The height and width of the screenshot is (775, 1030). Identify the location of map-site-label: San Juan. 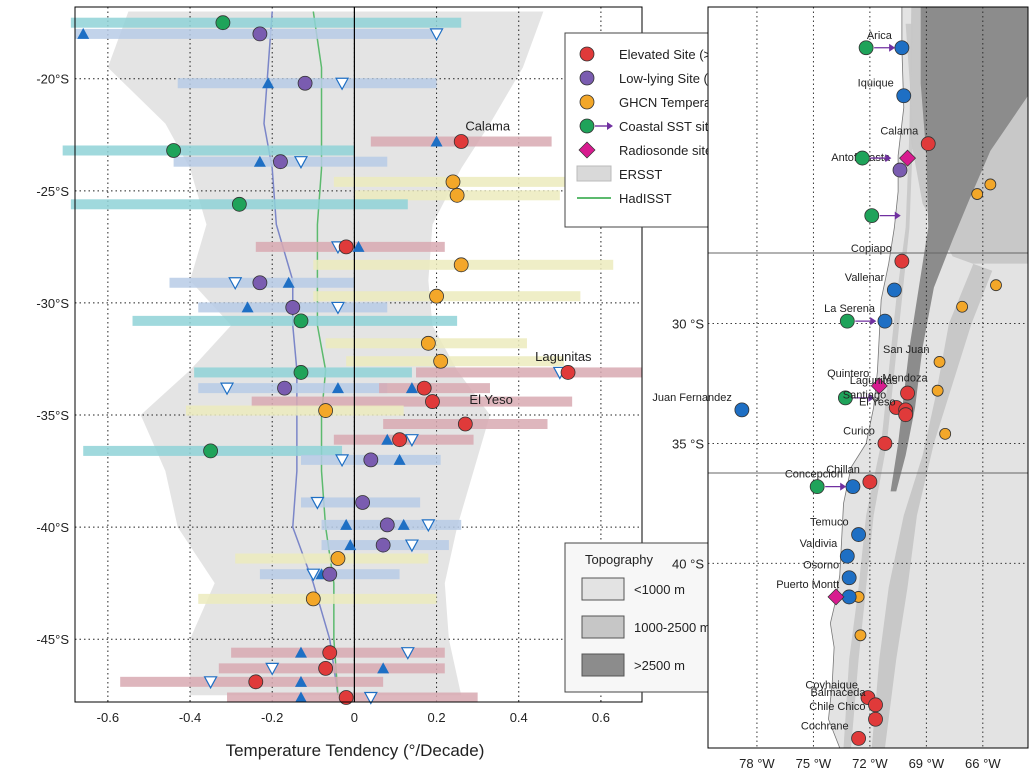
(906, 350).